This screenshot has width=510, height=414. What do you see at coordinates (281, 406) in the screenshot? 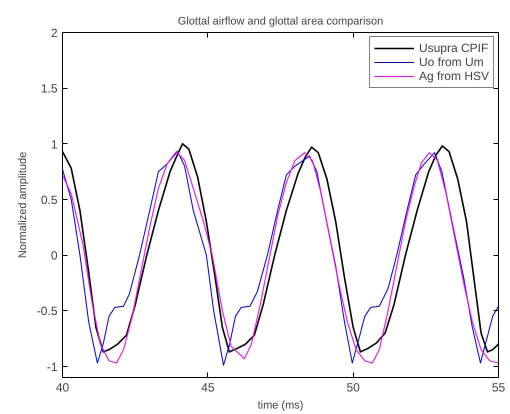
I see `x-axis-title: time (ms)` at bounding box center [281, 406].